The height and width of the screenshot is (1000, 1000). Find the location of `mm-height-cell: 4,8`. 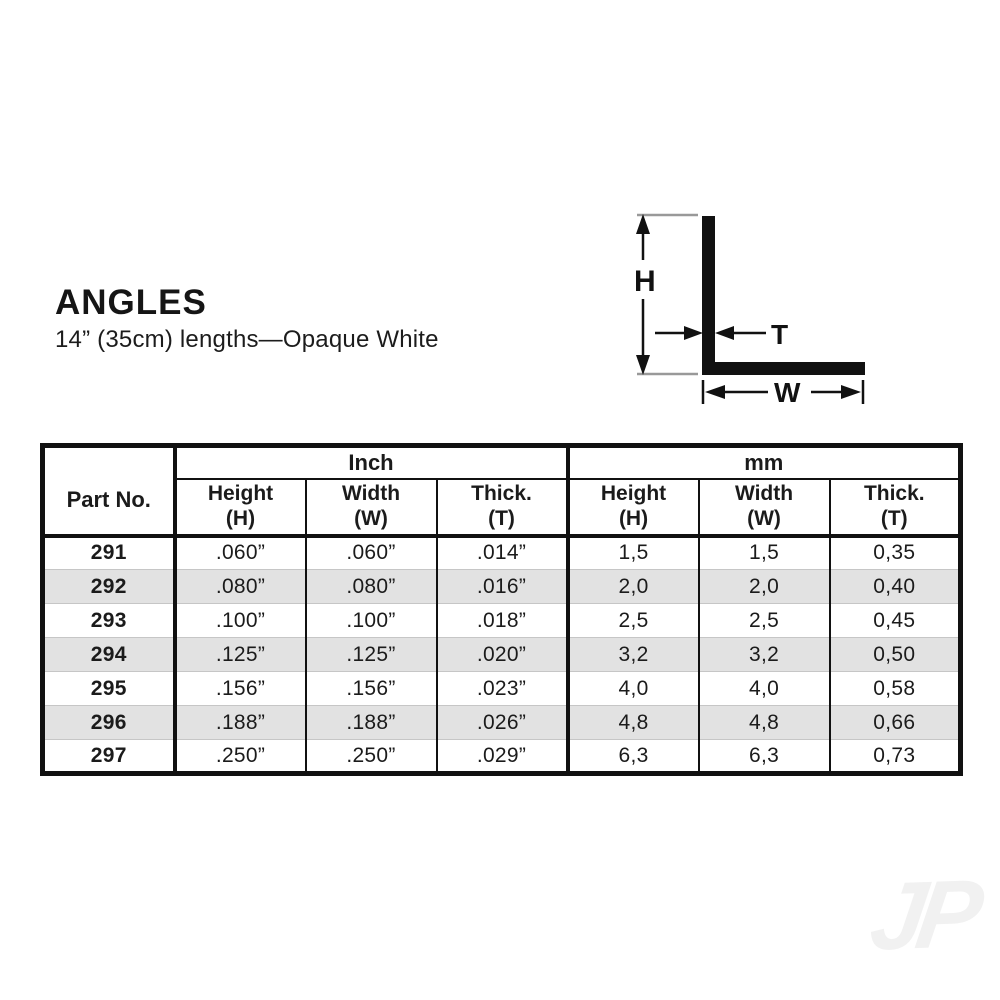

mm-height-cell: 4,8 is located at coordinates (633, 722).